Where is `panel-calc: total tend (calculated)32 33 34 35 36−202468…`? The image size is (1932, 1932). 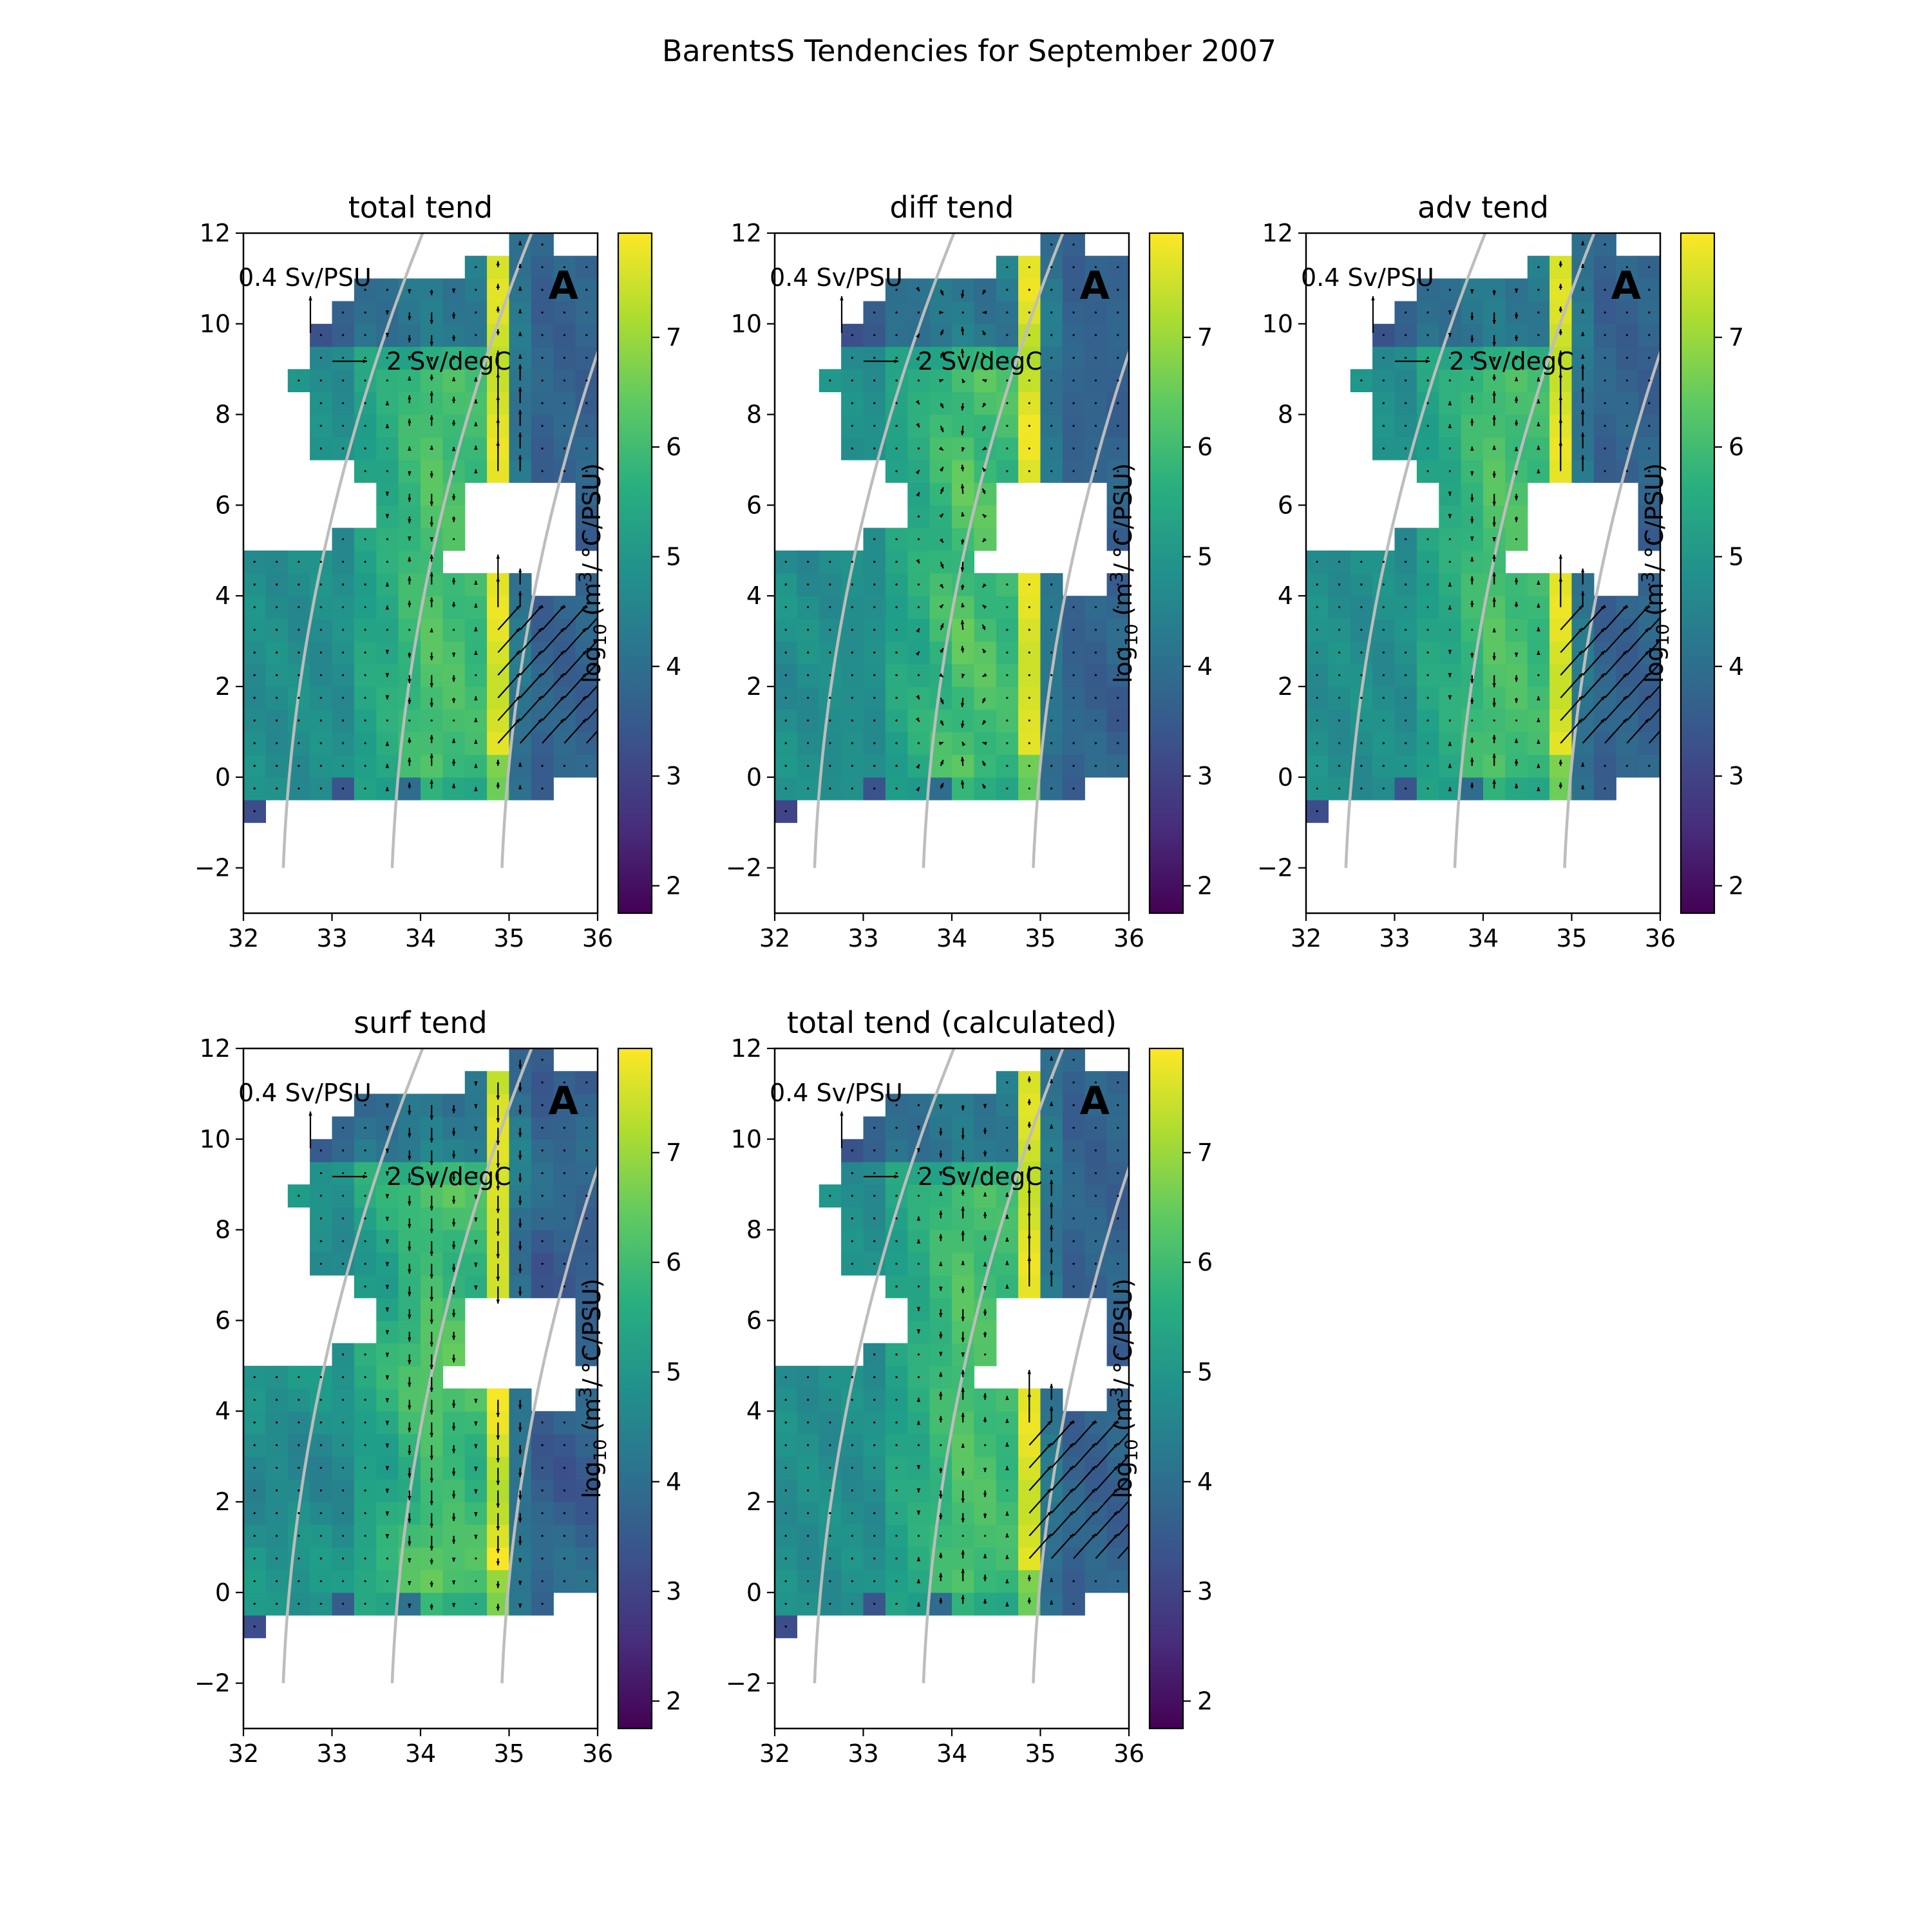
panel-calc: total tend (calculated)32 33 34 35 36−202468… is located at coordinates (972, 1386).